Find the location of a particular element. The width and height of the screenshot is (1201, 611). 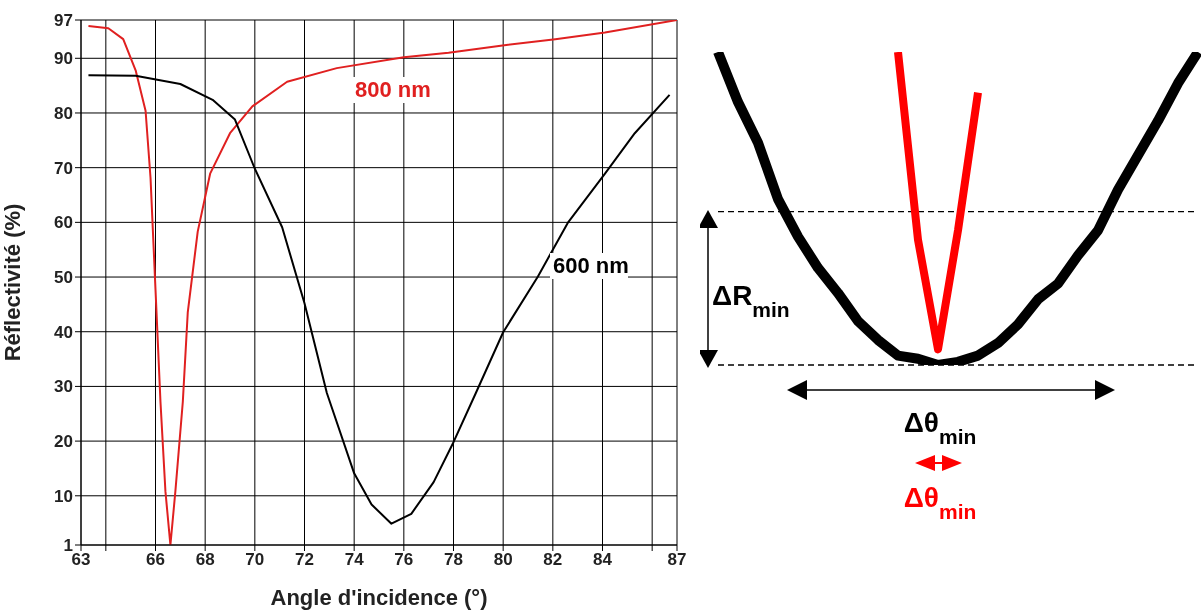

x-tick-label: 74 is located at coordinates (354, 560).